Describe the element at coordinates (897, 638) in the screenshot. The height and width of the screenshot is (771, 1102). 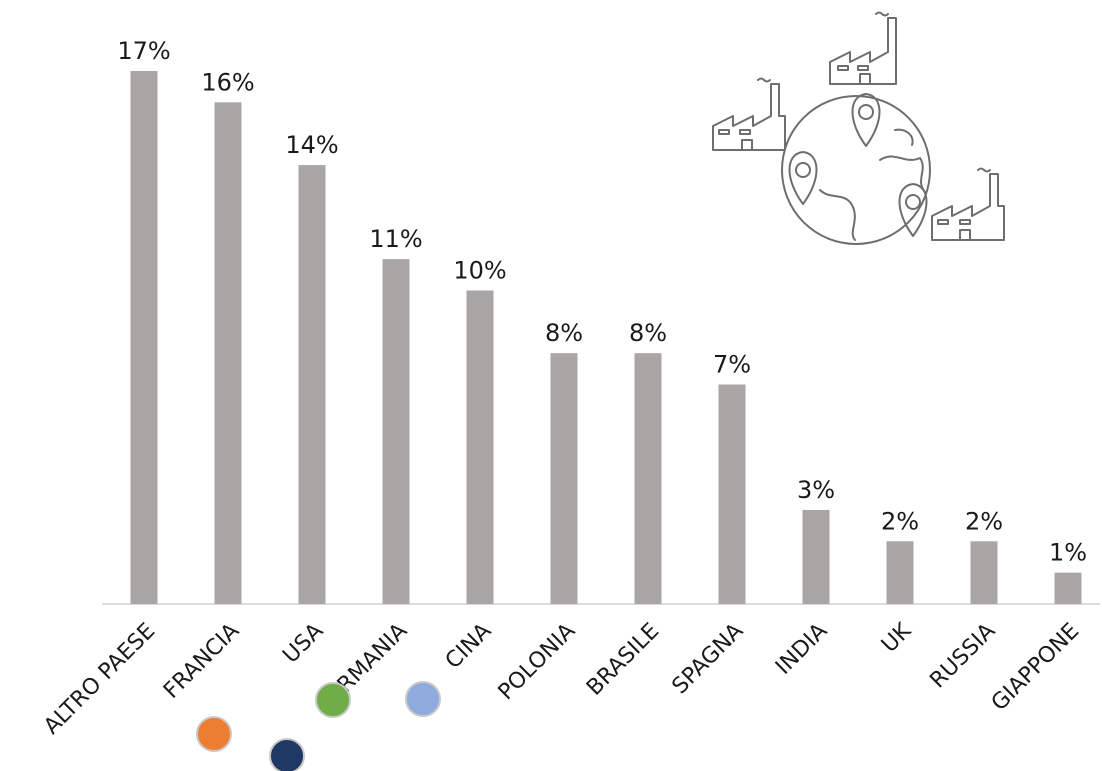
I see `category-tick-label: UK` at that location.